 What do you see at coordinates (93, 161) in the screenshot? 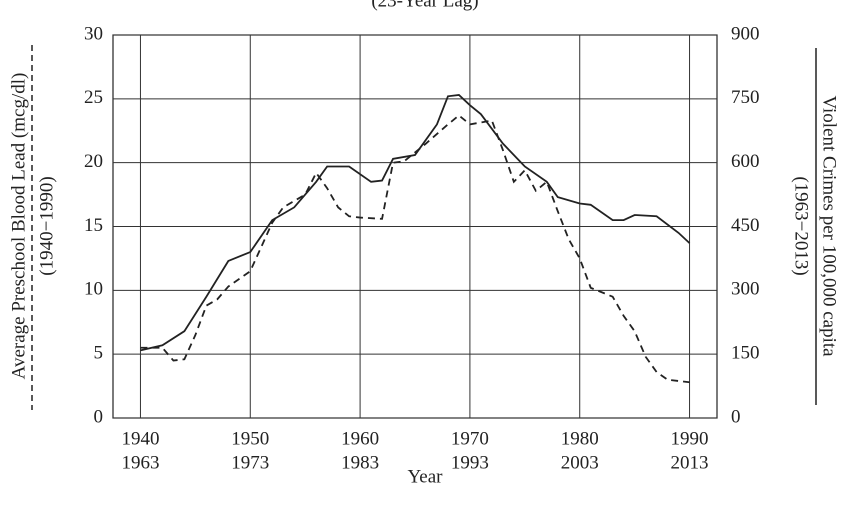
I see `y-tick-label: 20` at bounding box center [93, 161].